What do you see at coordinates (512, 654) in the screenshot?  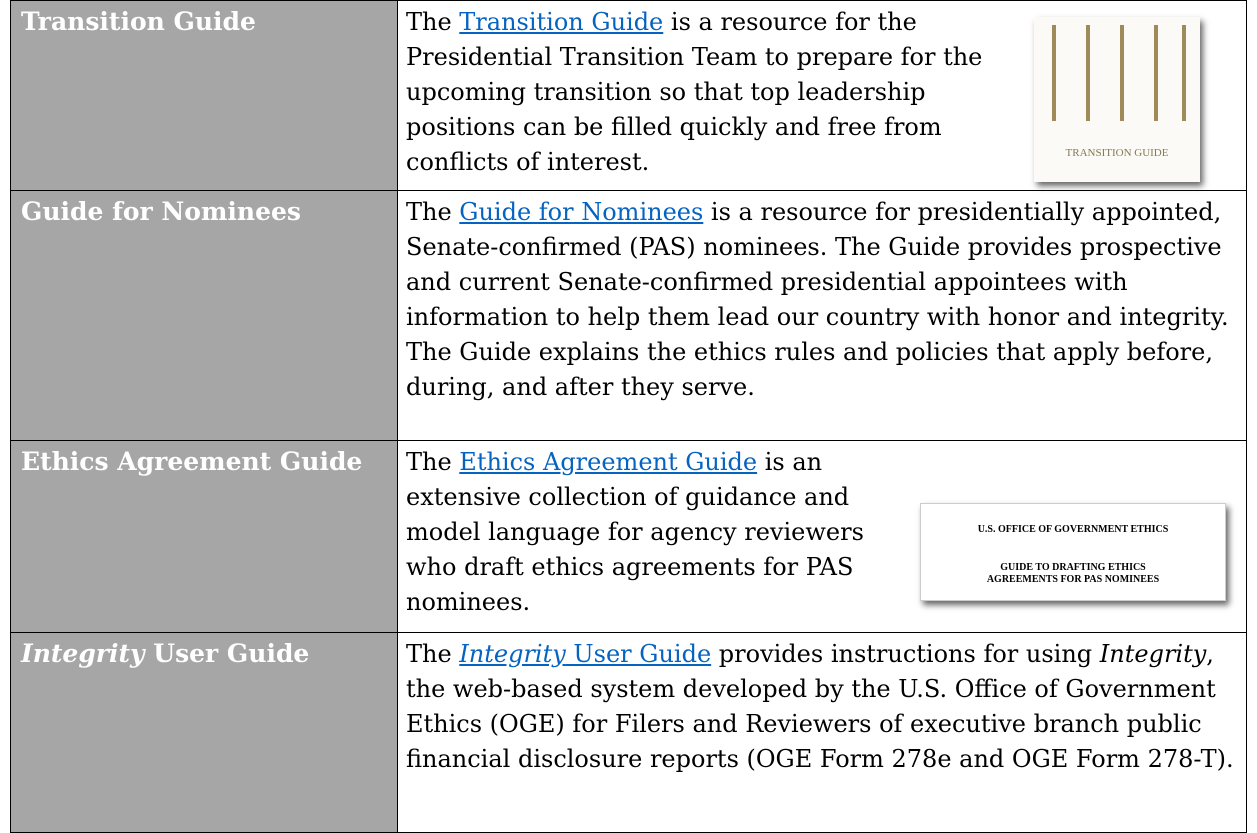 I see `link: Integrity` at bounding box center [512, 654].